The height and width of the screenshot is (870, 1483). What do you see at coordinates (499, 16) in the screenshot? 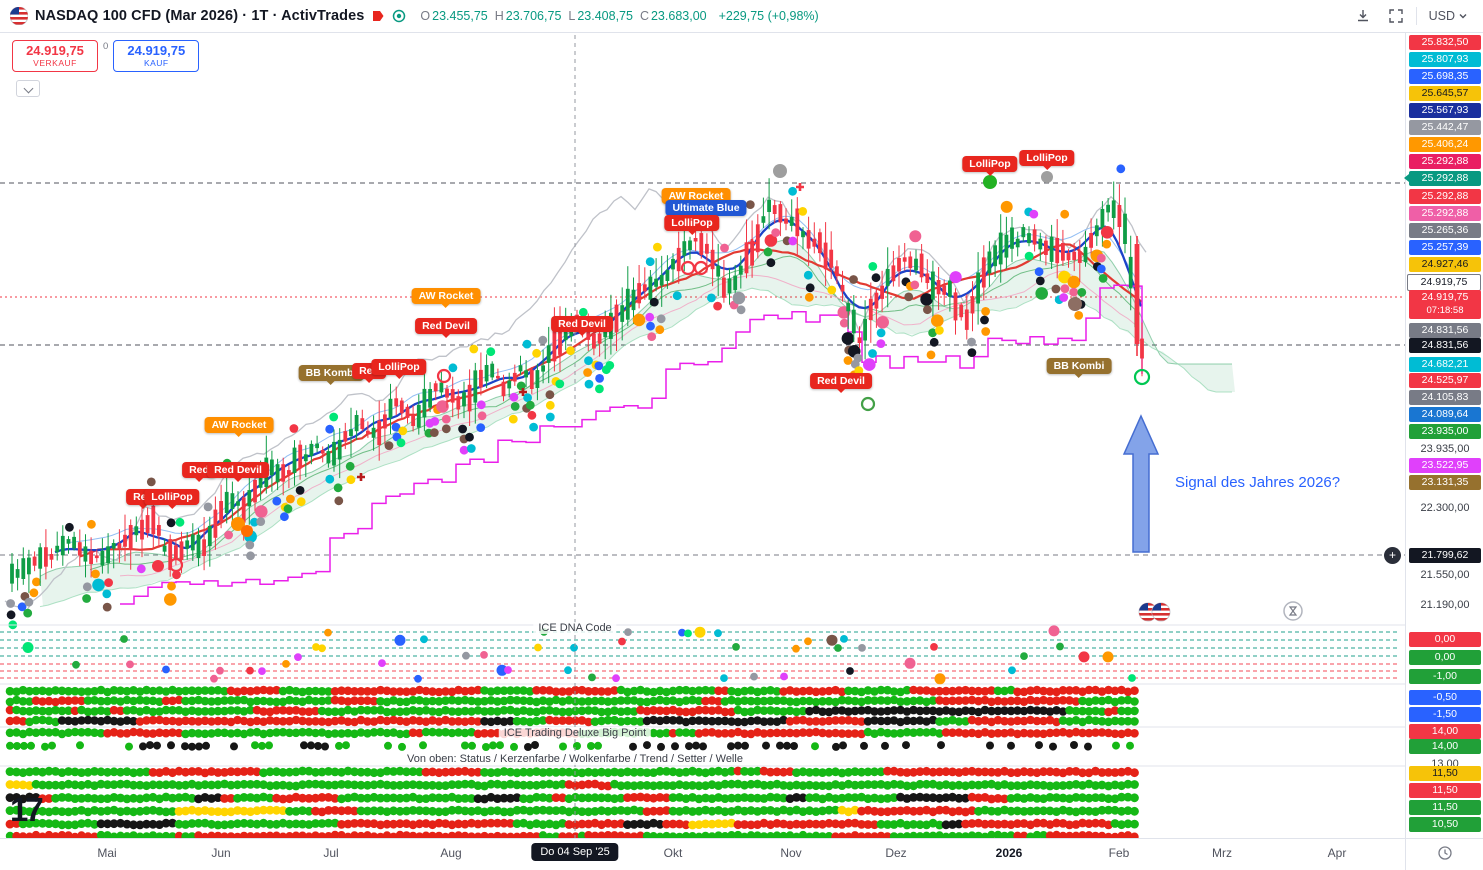
I see `high-label: H` at bounding box center [499, 16].